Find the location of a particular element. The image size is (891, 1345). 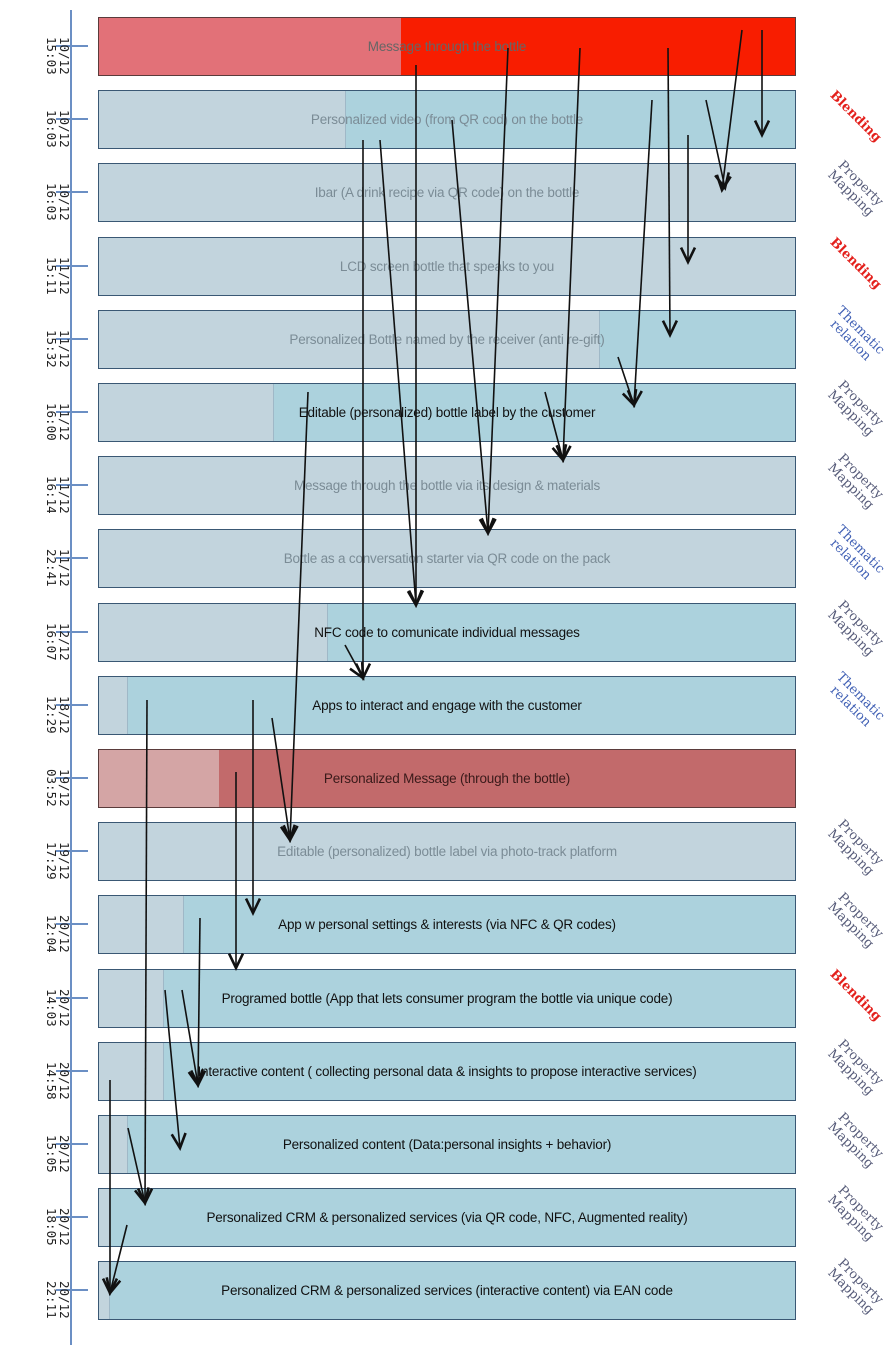

timestamp-label: 19/12 03:52 is located at coordinates (36, 788).